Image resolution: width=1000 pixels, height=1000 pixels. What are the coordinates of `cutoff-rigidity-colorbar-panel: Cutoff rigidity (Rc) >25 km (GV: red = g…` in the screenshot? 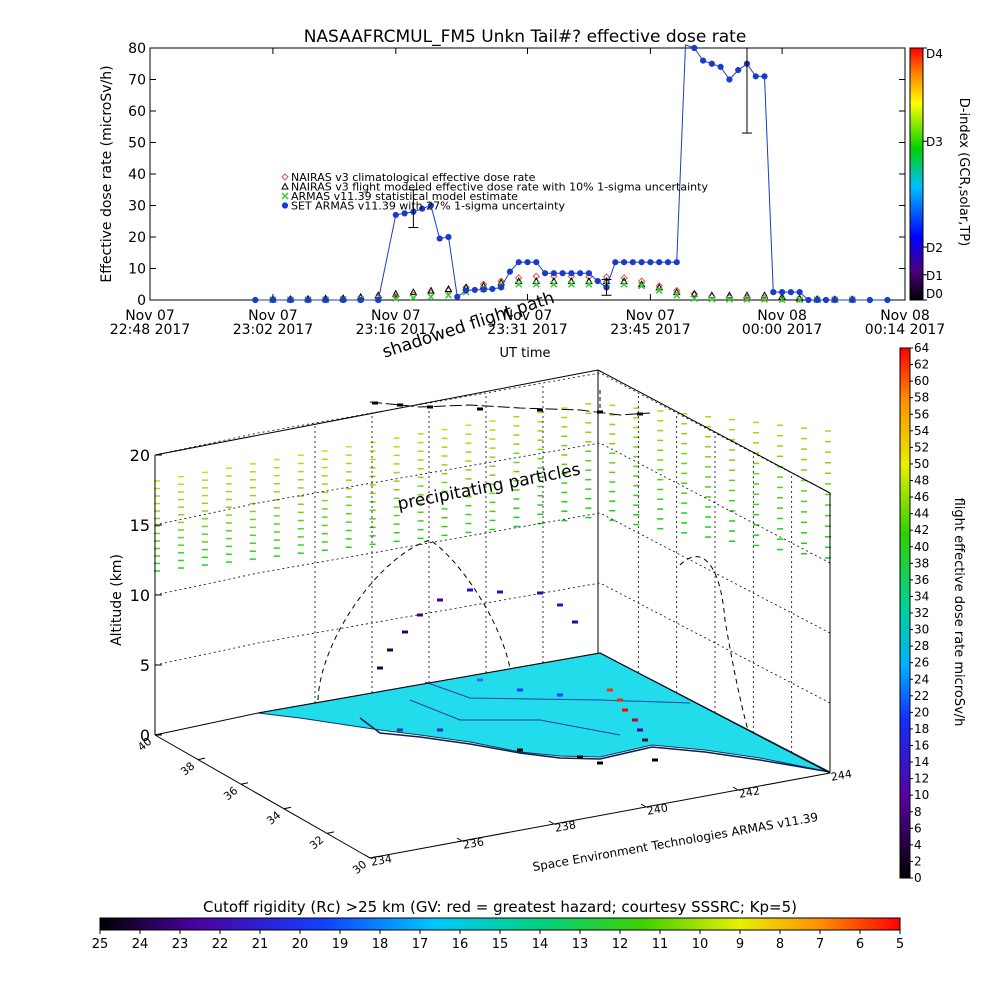 It's located at (498, 925).